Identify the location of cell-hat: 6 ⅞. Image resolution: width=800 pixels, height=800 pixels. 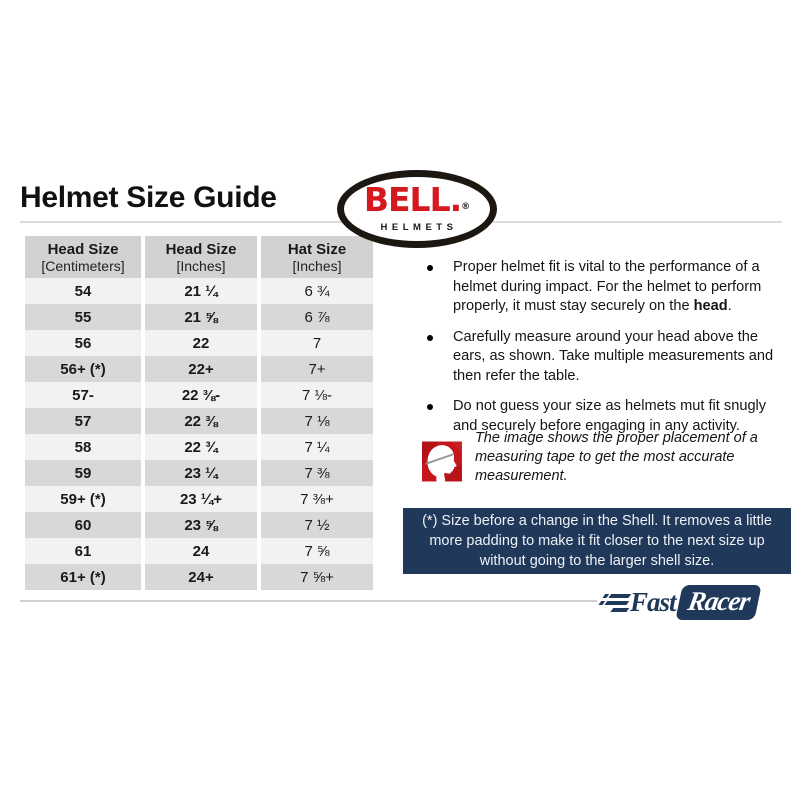
(317, 317).